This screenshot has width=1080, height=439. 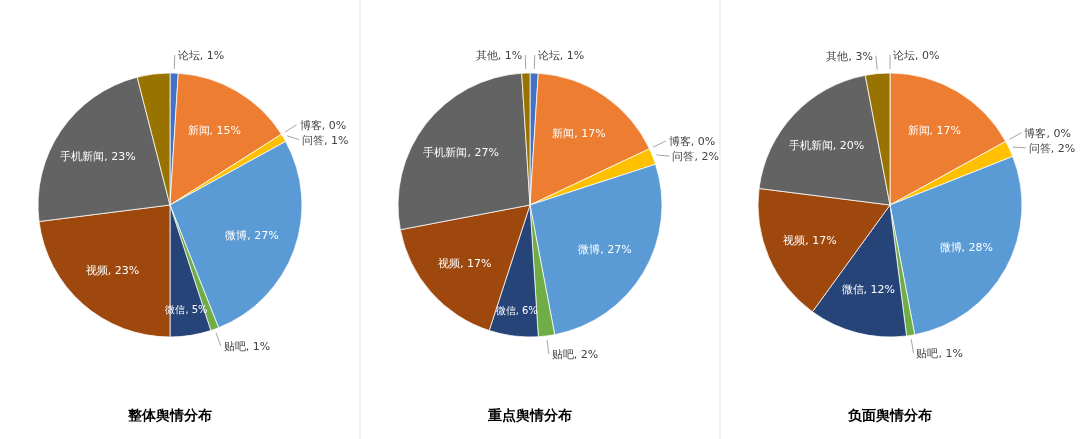 What do you see at coordinates (826, 146) in the screenshot?
I see `slice-label: 手机新闻, 20%` at bounding box center [826, 146].